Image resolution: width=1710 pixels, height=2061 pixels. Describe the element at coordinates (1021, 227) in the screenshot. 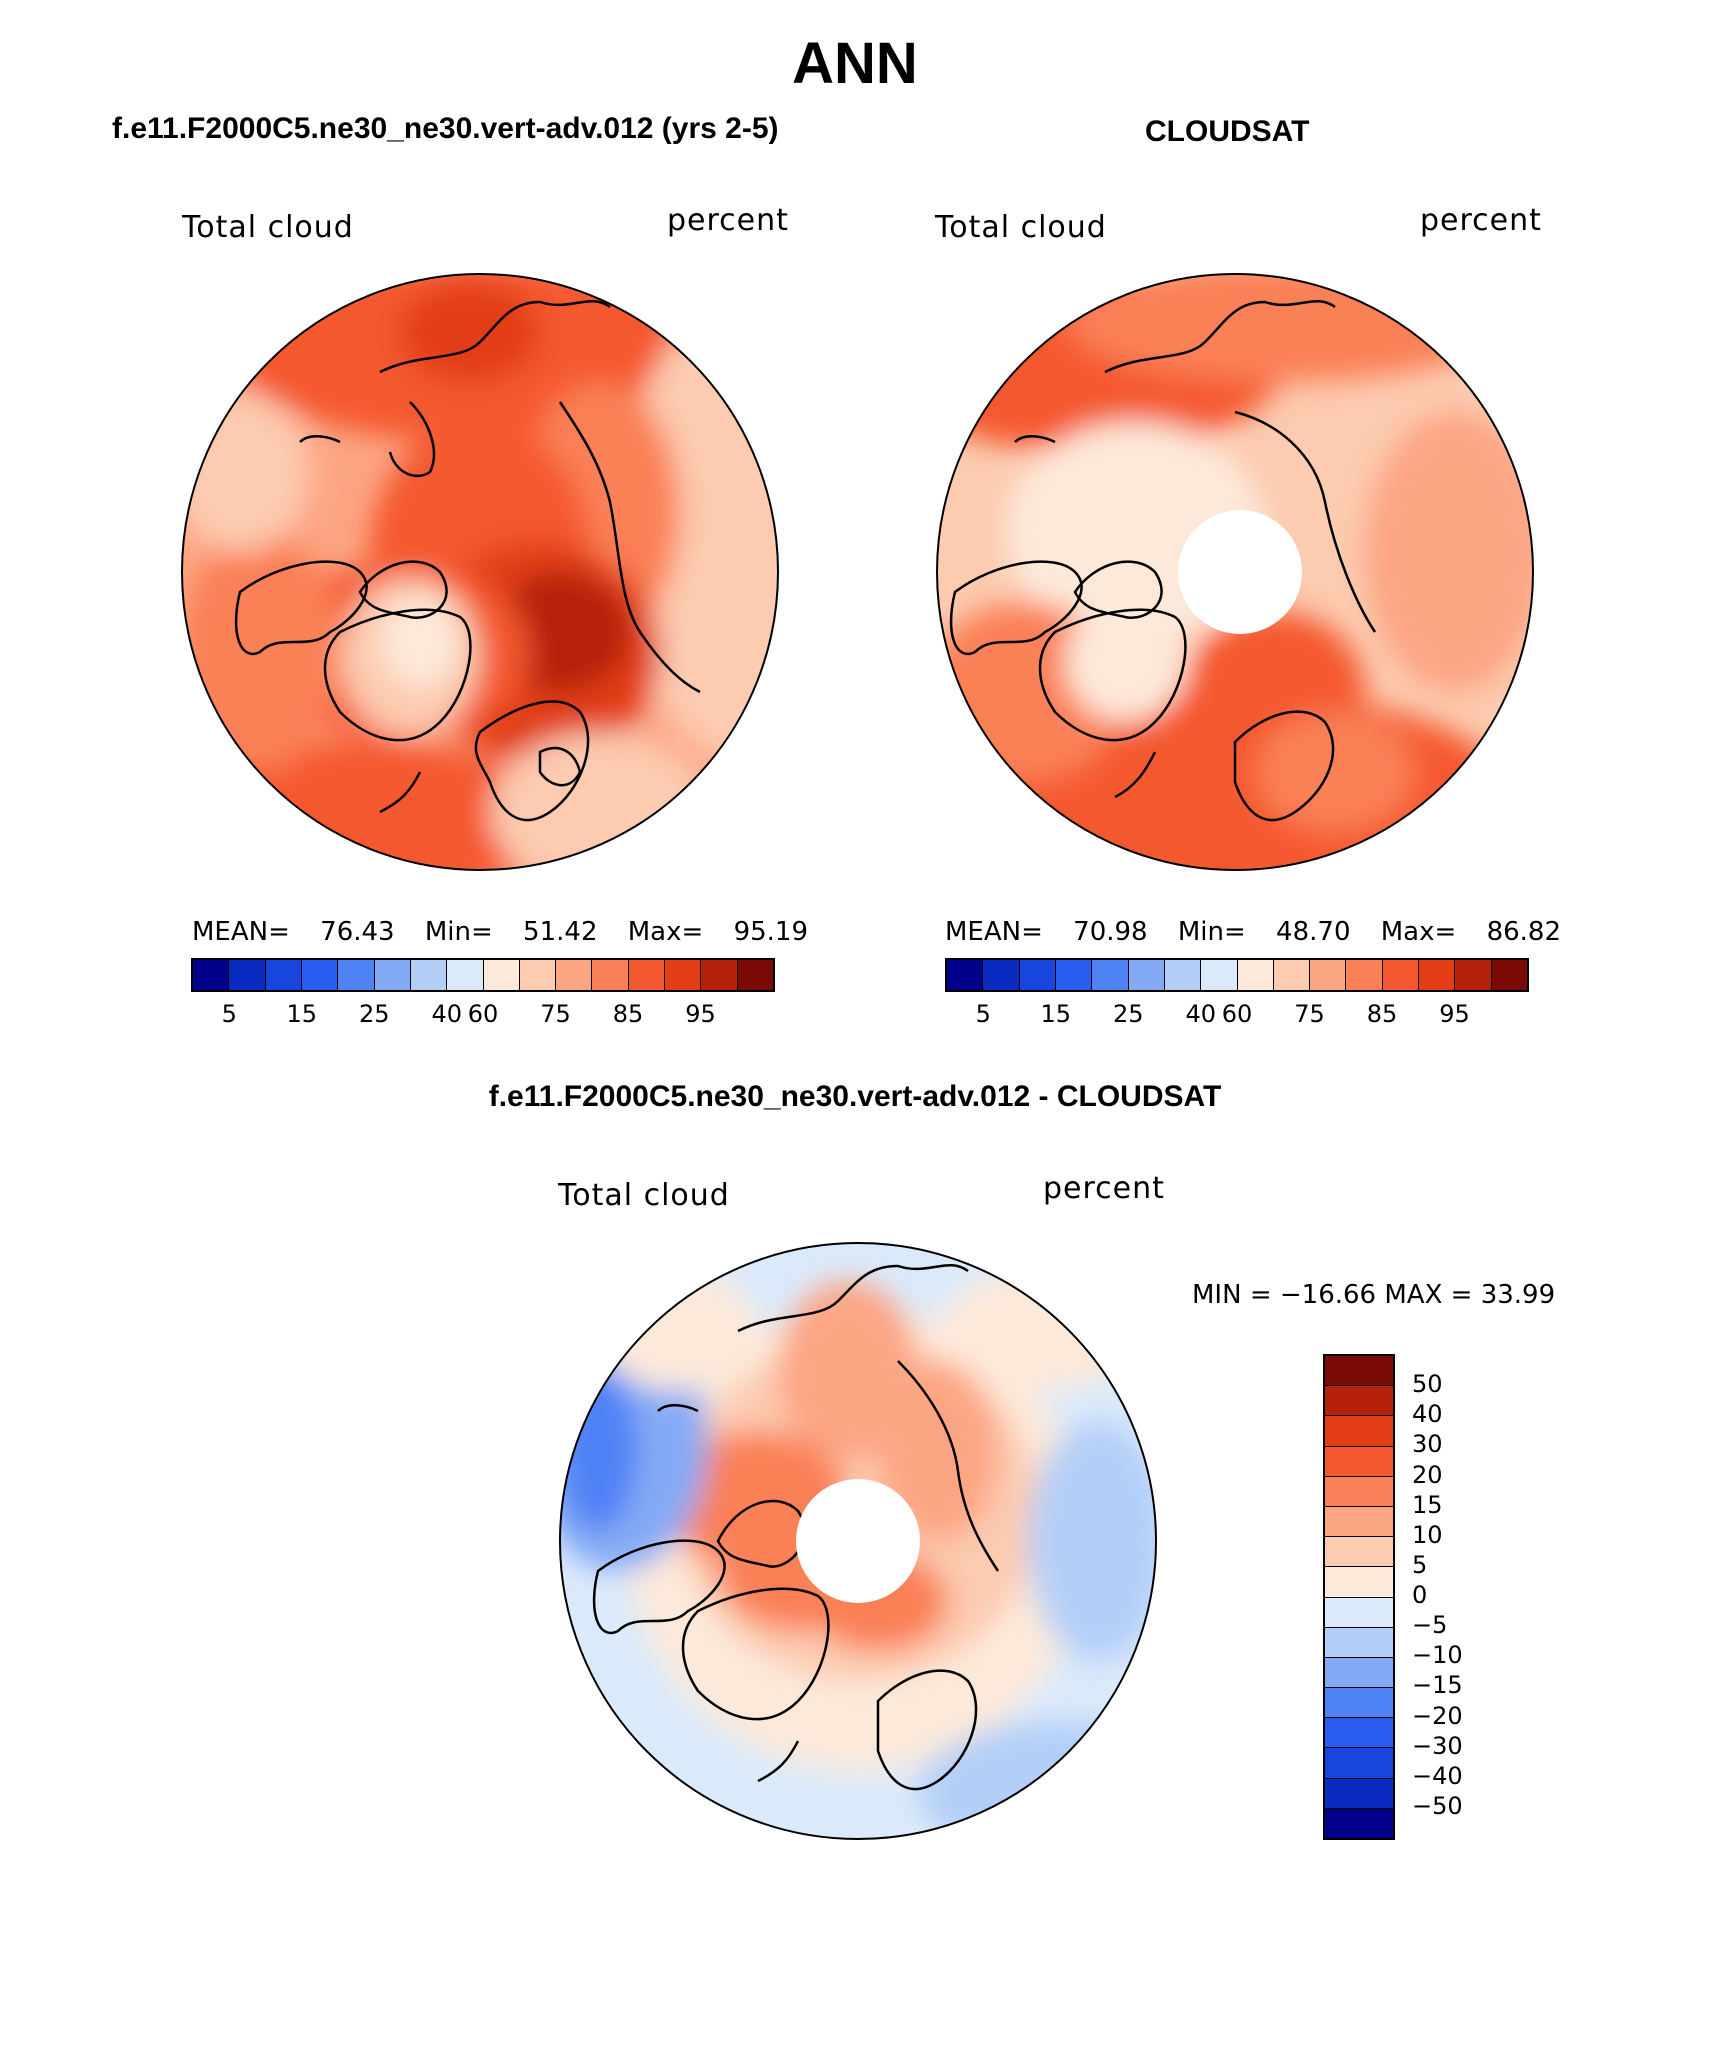

I see `panel-obs-variable: Total cloud` at that location.